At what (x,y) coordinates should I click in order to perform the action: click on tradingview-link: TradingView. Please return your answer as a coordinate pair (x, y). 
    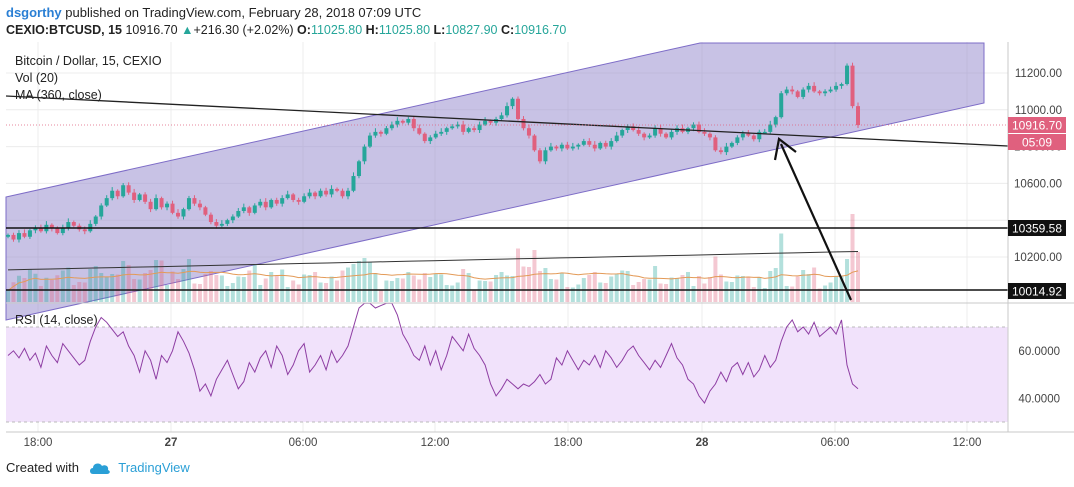
    Looking at the image, I should click on (154, 467).